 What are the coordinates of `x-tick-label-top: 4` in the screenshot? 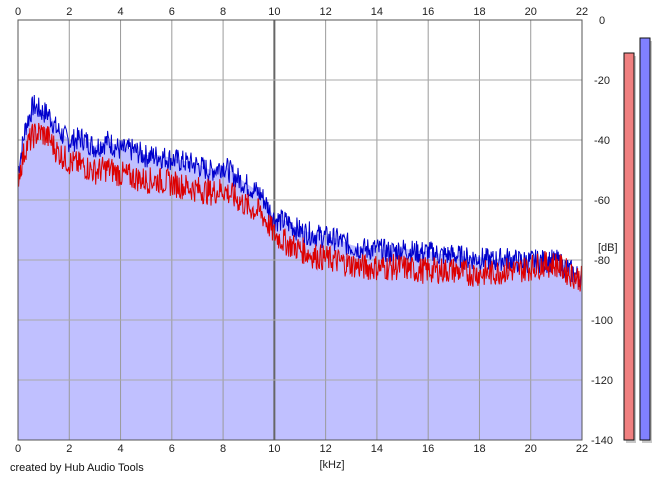 It's located at (120, 12).